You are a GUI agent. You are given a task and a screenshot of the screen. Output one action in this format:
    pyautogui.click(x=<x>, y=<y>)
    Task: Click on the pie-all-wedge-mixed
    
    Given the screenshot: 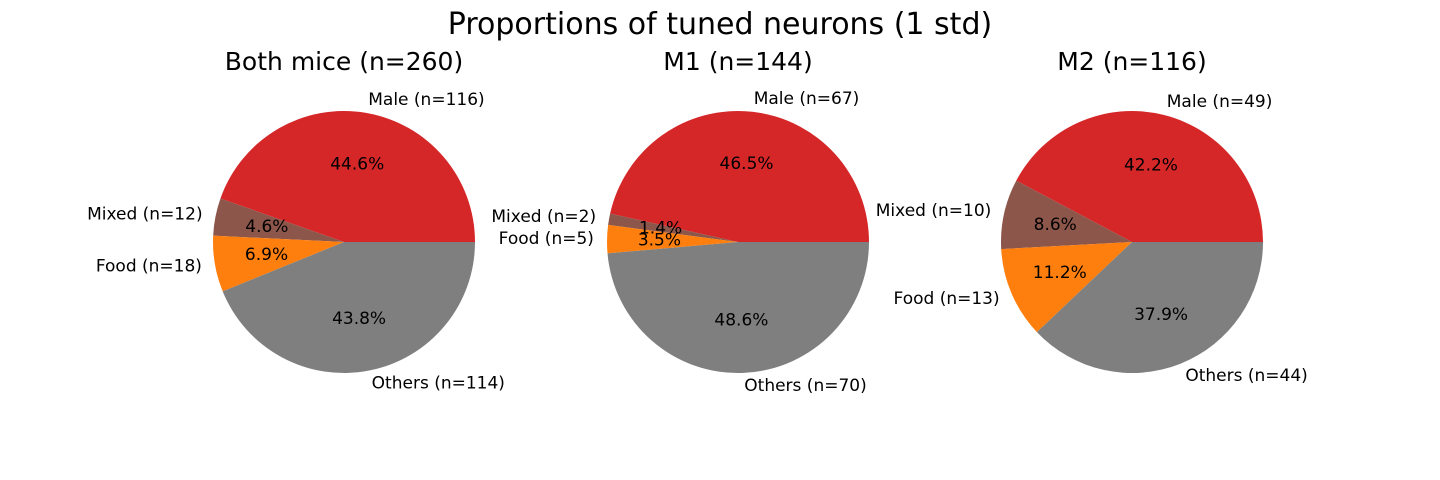 What is the action you would take?
    pyautogui.click(x=278, y=220)
    